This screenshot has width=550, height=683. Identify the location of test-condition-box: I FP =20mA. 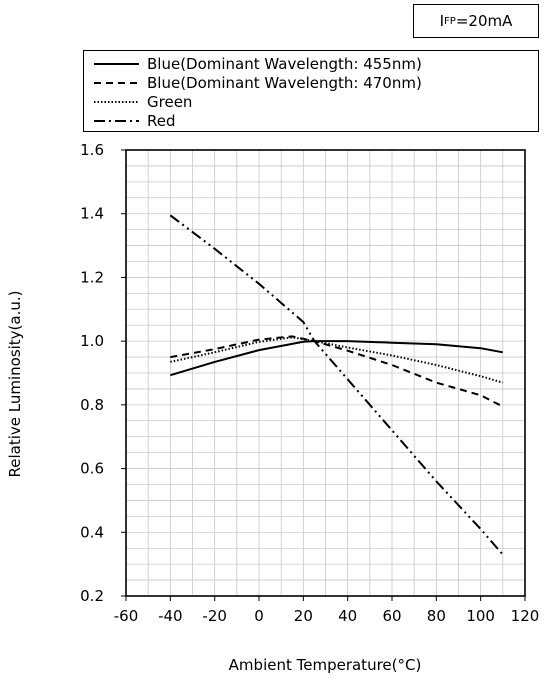
(476, 21).